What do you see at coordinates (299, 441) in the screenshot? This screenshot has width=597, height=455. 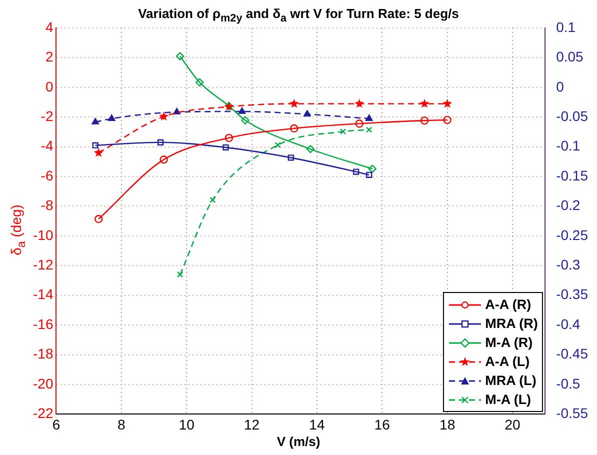 I see `x-axis-title: V (m/s)` at bounding box center [299, 441].